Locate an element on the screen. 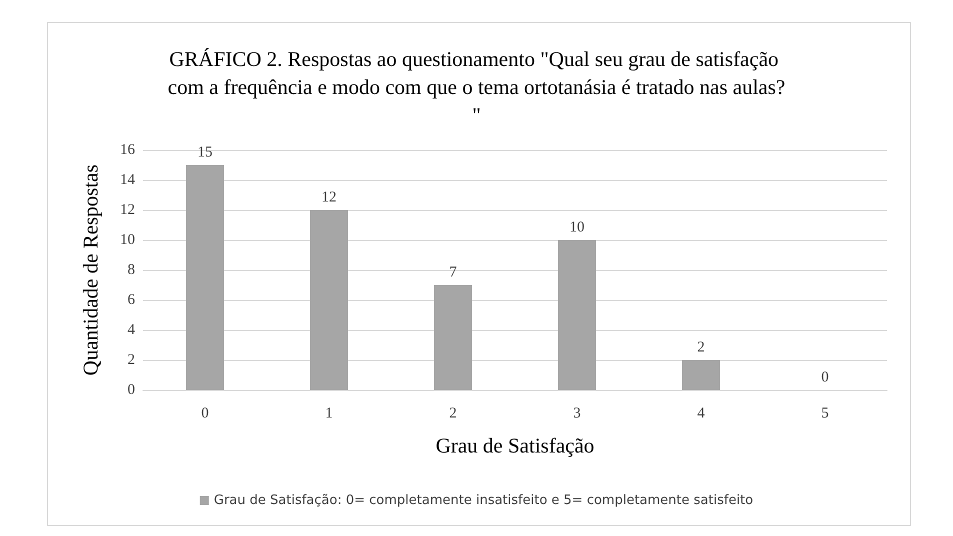  y-axis-title: Quantidade de Respostas is located at coordinates (90, 270).